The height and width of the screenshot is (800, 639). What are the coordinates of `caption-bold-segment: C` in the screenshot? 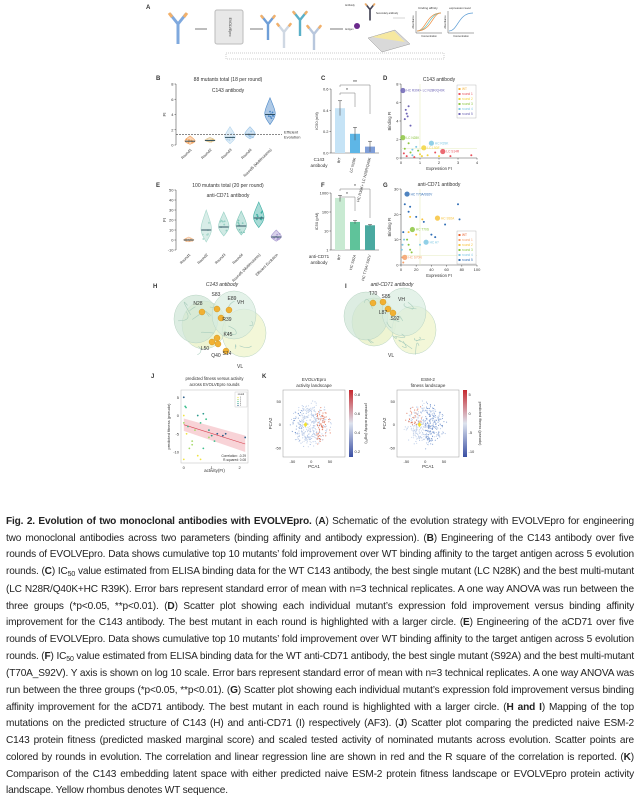 It's located at (48, 572).